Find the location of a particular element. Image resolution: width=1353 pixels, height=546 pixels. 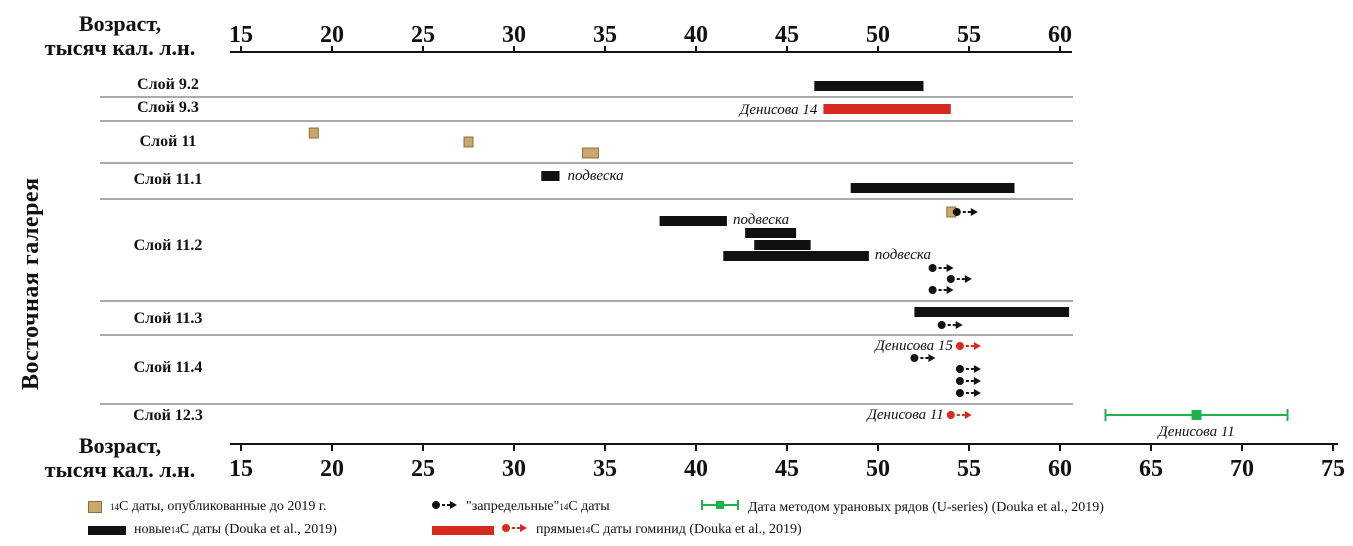

top-tick-label: 30 is located at coordinates (514, 35).